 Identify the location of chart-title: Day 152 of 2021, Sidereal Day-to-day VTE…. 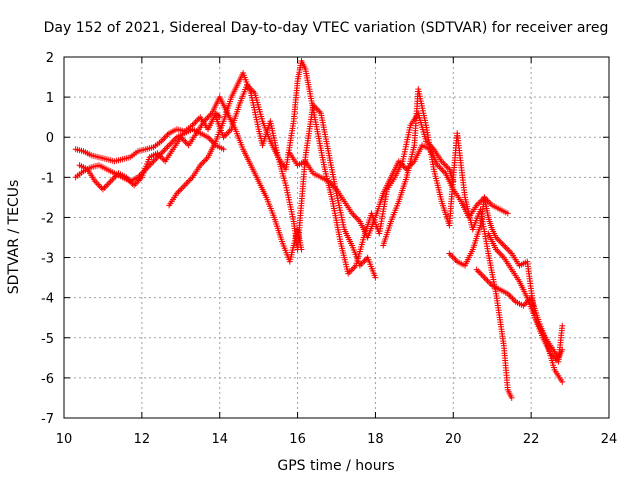
(326, 28).